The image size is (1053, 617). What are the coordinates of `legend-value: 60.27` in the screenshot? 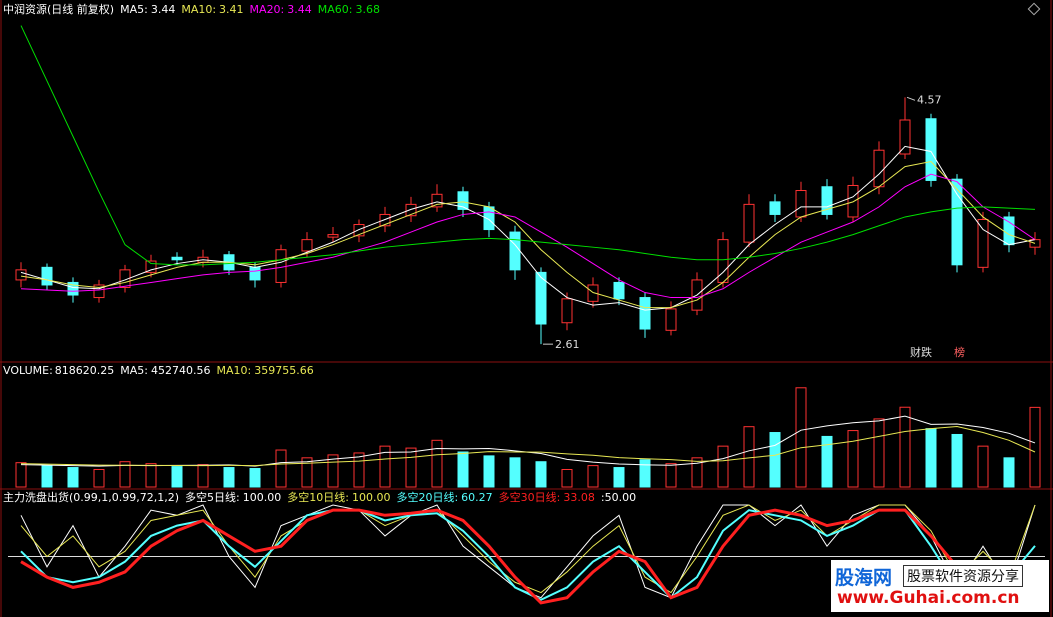 It's located at (477, 497).